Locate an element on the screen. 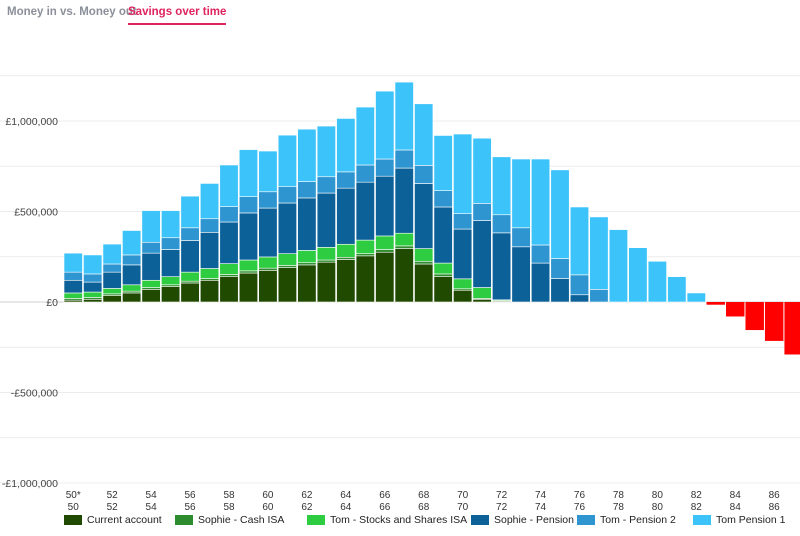 Image resolution: width=800 pixels, height=536 pixels. x-tick-label: 68 is located at coordinates (424, 495).